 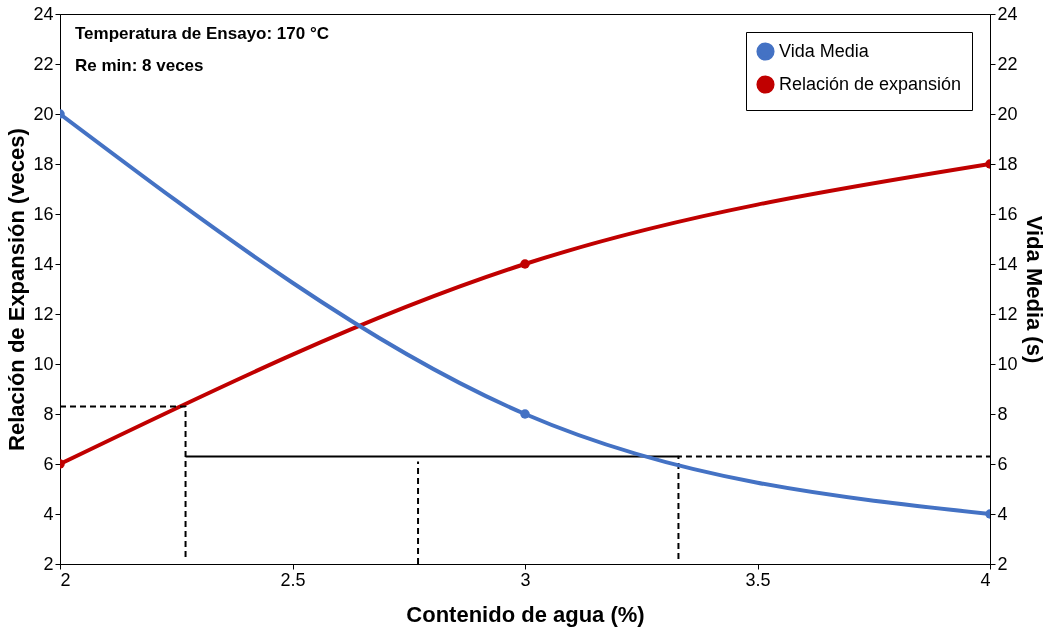 What do you see at coordinates (48, 563) in the screenshot?
I see `y-tick-label: 2` at bounding box center [48, 563].